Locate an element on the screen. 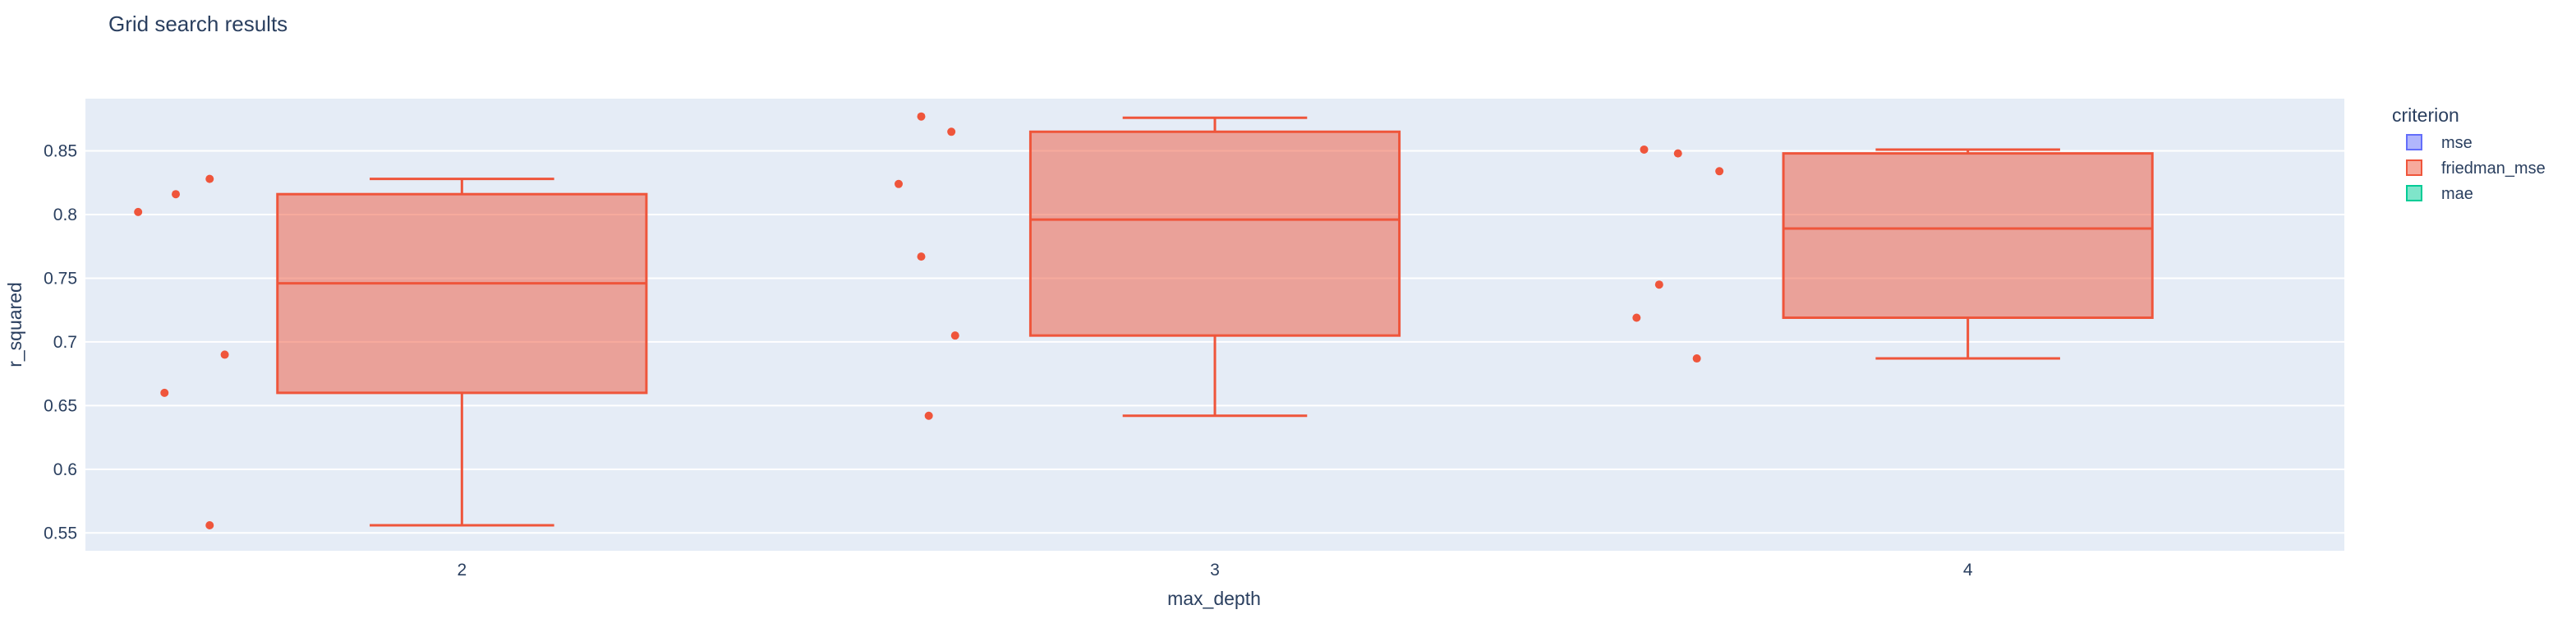 The image size is (2576, 619). y-tick-label: 0.85 is located at coordinates (60, 151).